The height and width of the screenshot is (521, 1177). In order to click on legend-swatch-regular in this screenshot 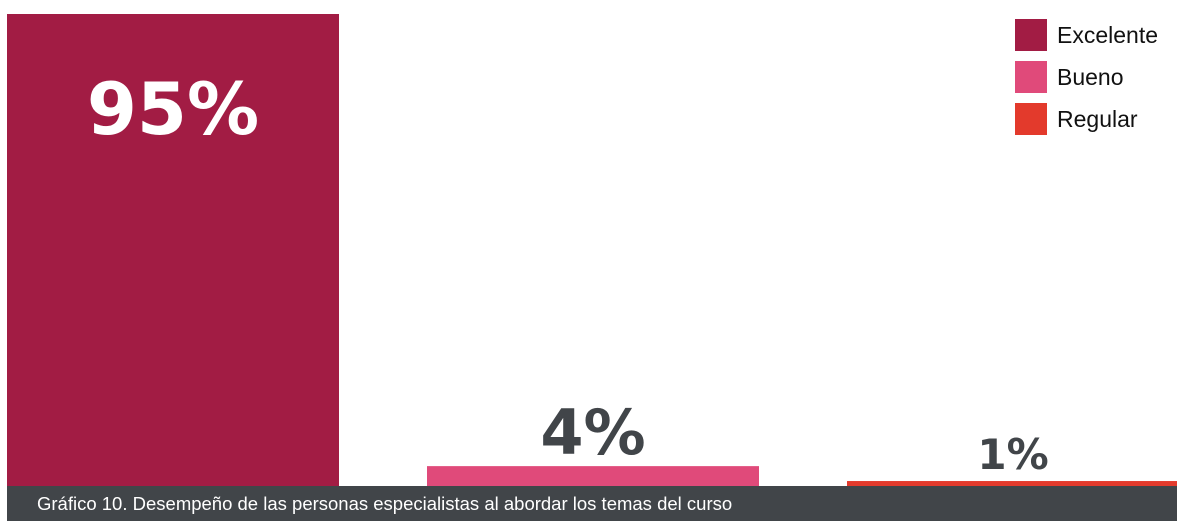, I will do `click(1031, 119)`.